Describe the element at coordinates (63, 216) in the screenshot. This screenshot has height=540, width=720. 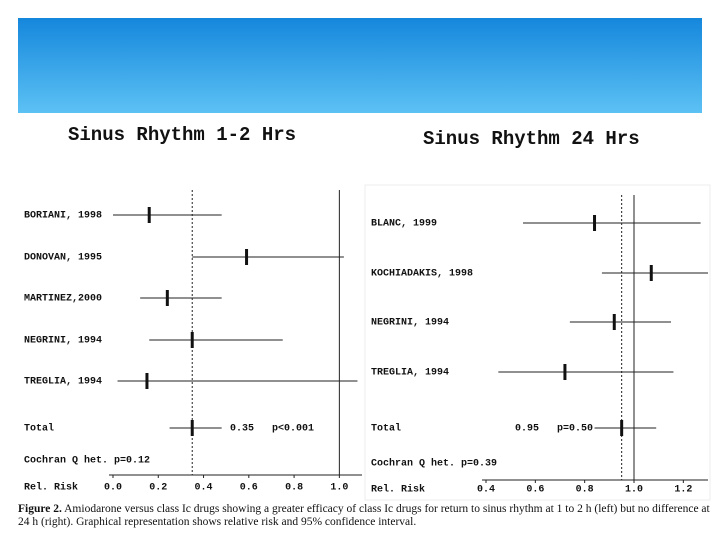
I see `study-label: BORIANI, 1998` at that location.